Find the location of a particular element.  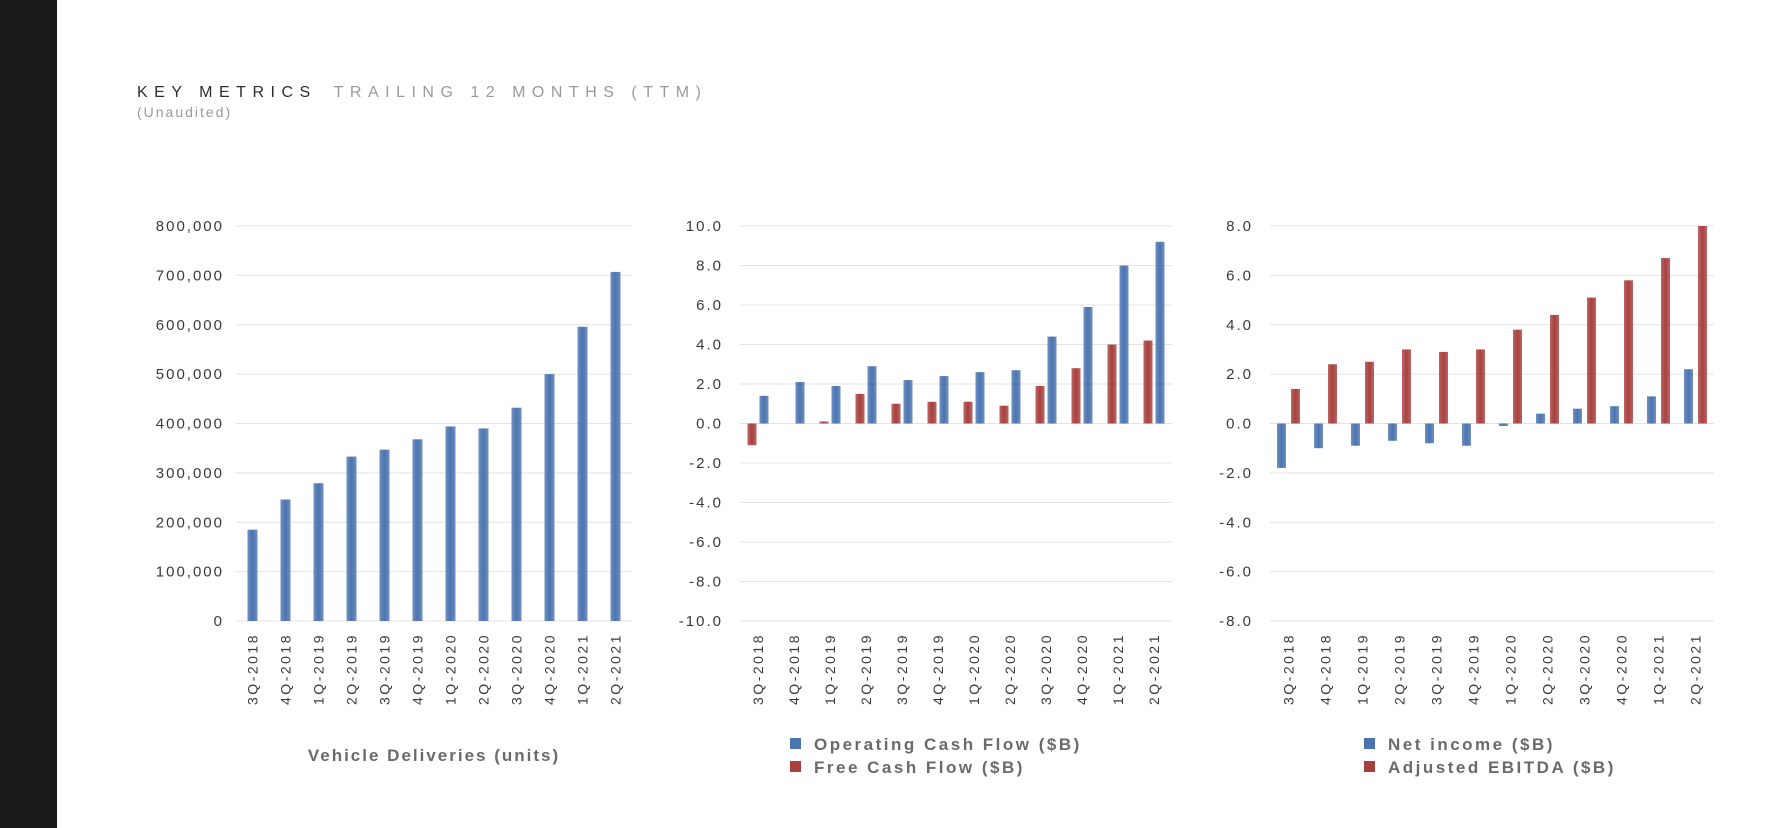

title-line: KEY METRICS TRAILING 12 MONTHS (TTM) is located at coordinates (422, 93).